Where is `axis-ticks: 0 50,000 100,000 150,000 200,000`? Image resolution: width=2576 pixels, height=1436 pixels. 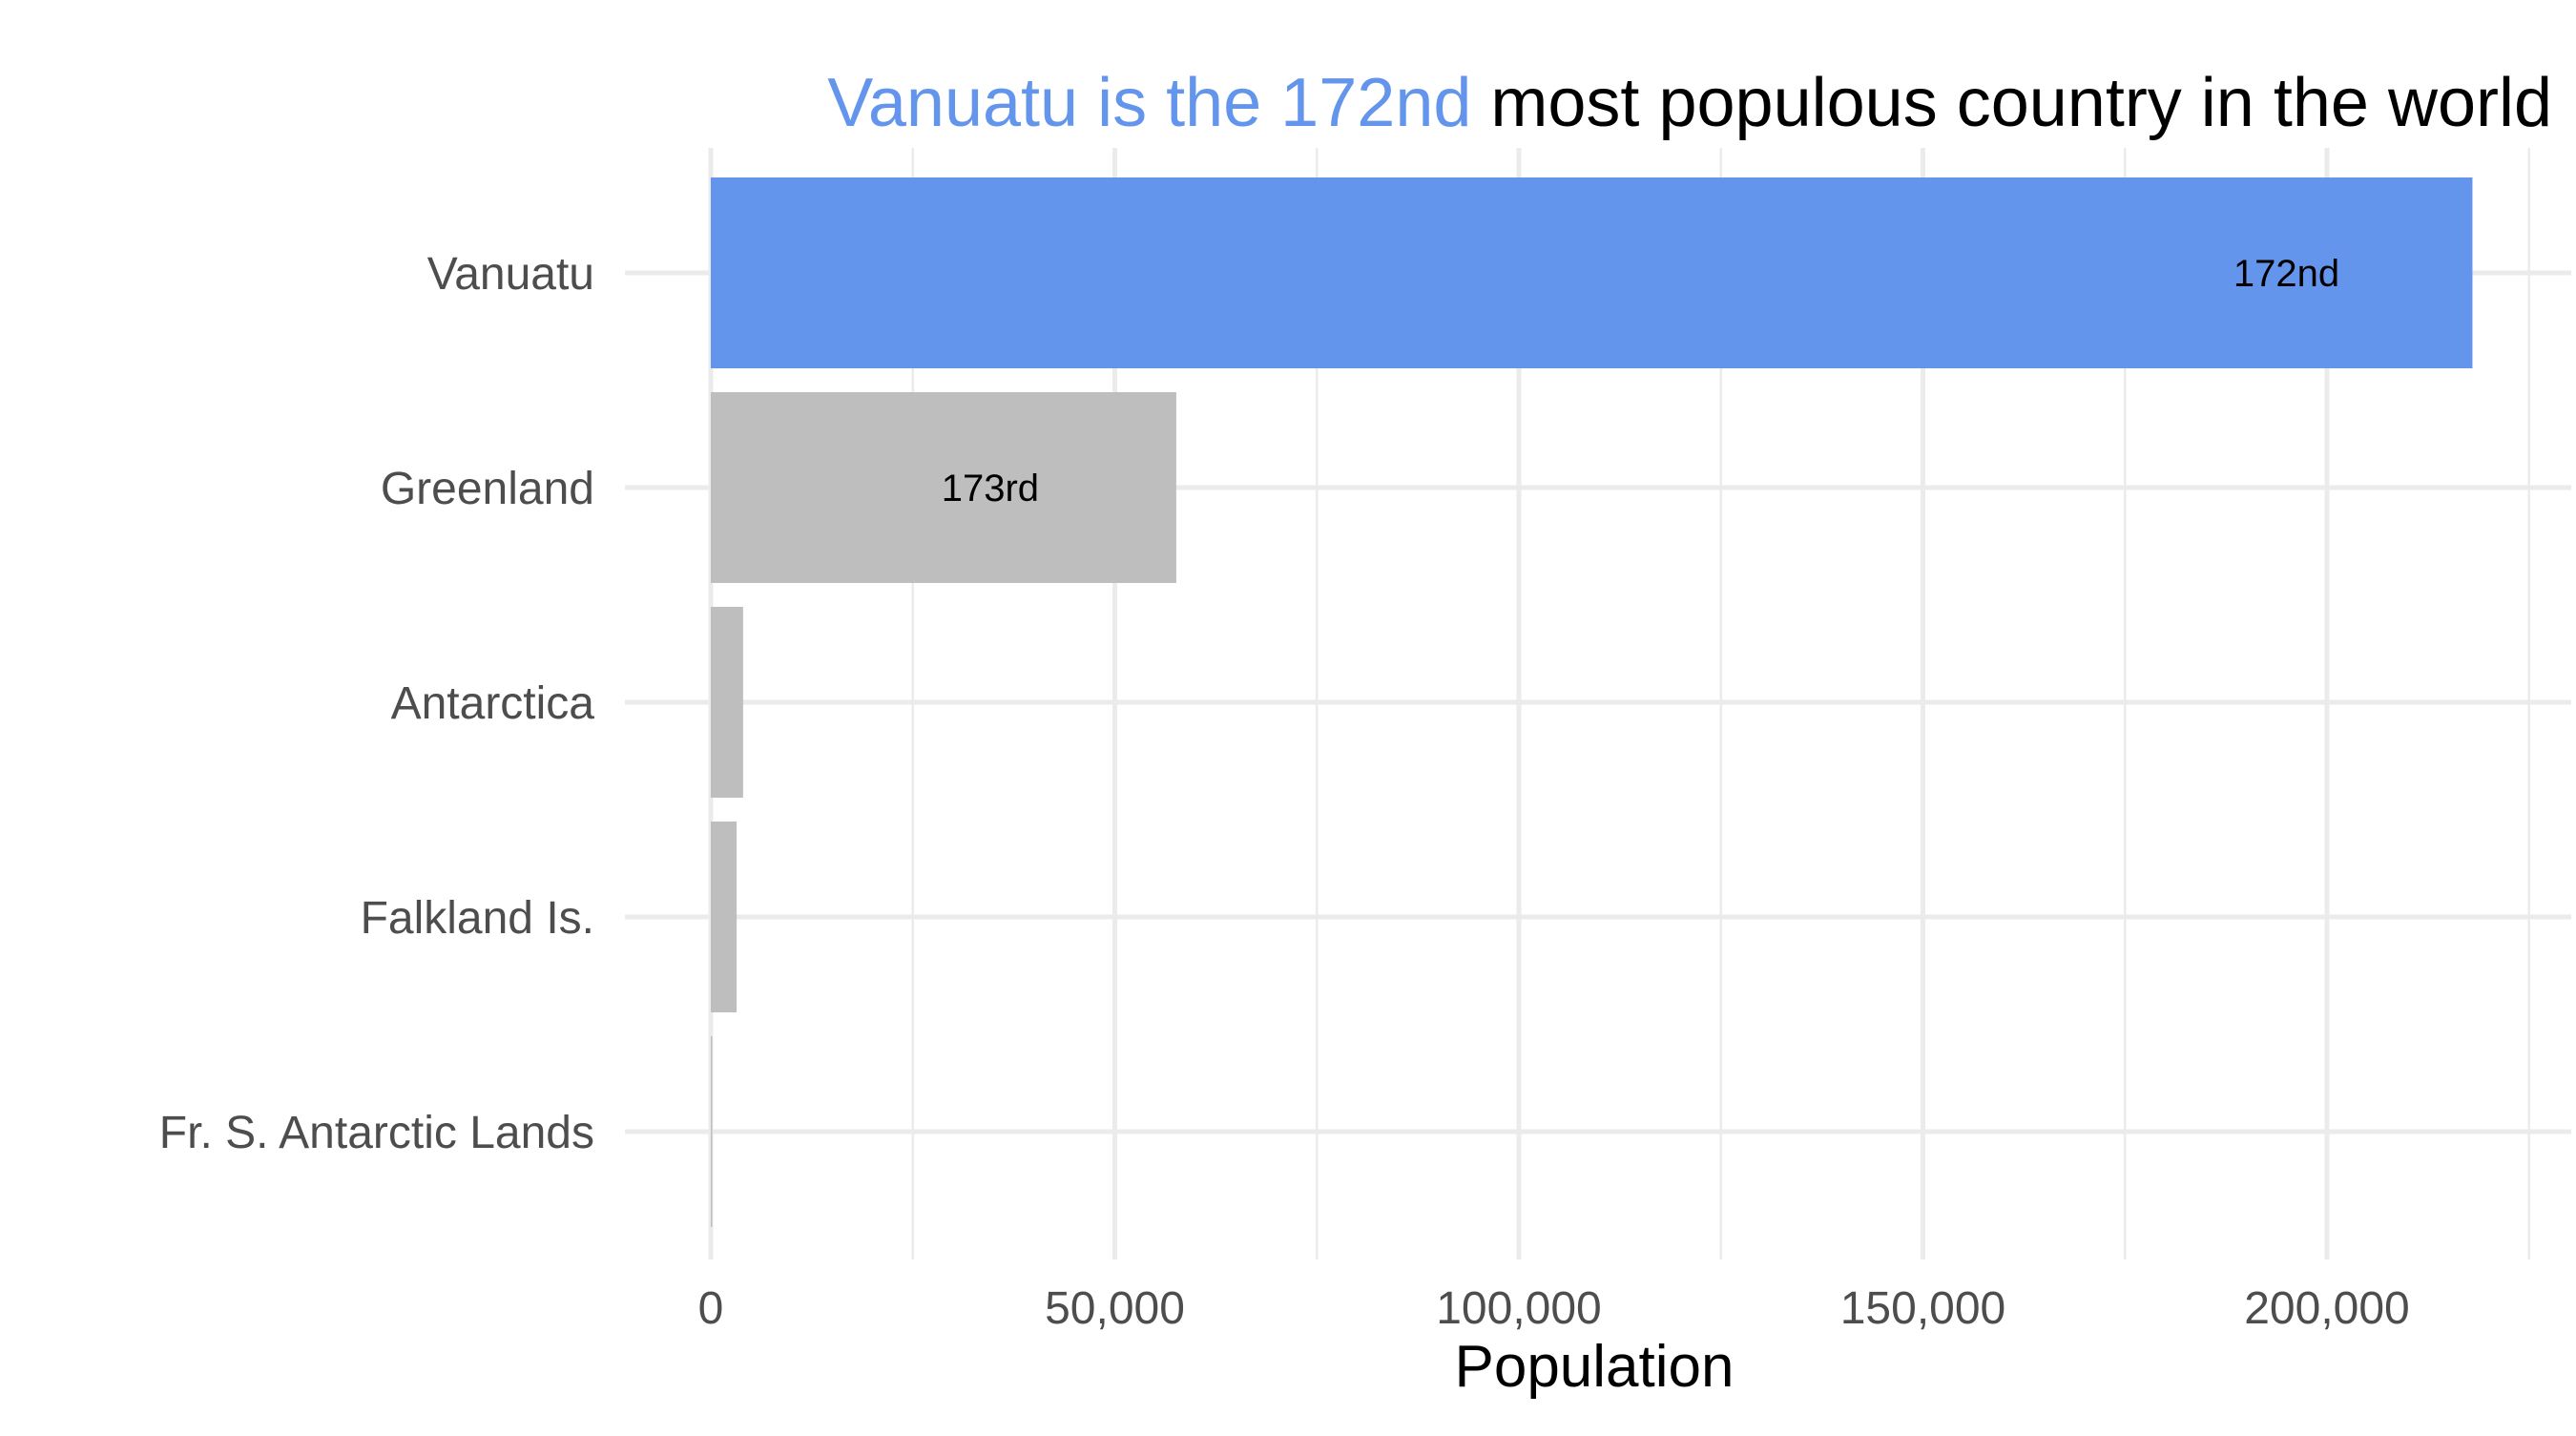
axis-ticks: 0 50,000 100,000 150,000 200,000 is located at coordinates (1554, 1308).